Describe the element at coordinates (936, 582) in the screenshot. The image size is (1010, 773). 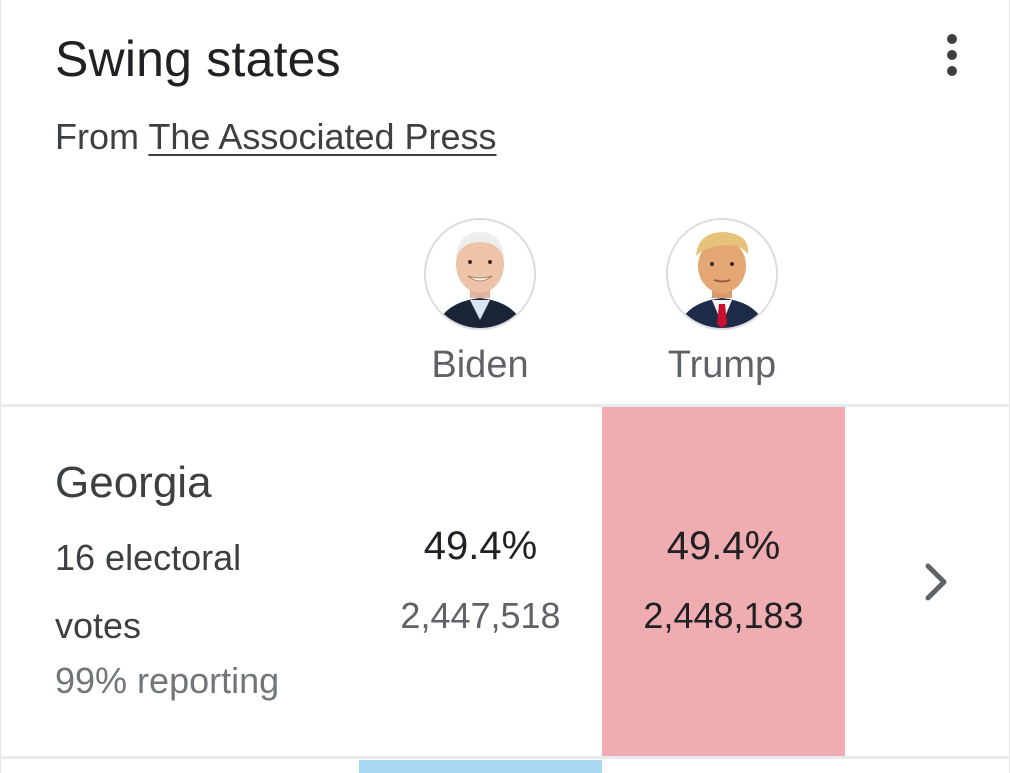
I see `chevron-right-icon` at that location.